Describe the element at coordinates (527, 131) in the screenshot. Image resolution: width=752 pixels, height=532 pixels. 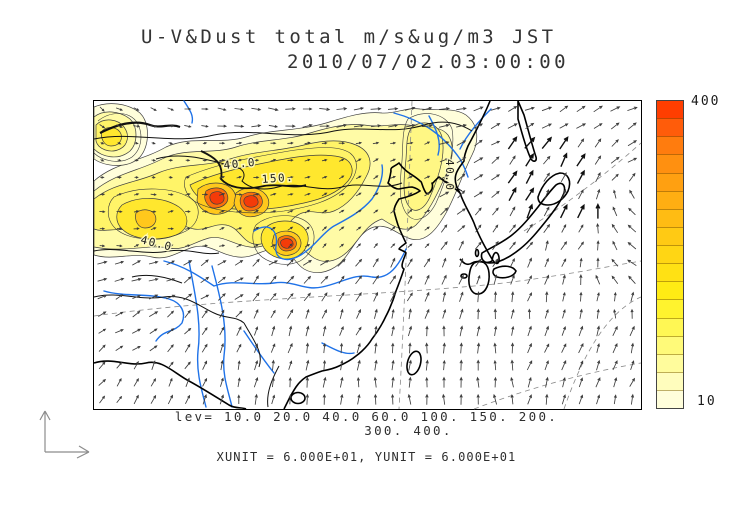
I see `island-sakhalin` at that location.